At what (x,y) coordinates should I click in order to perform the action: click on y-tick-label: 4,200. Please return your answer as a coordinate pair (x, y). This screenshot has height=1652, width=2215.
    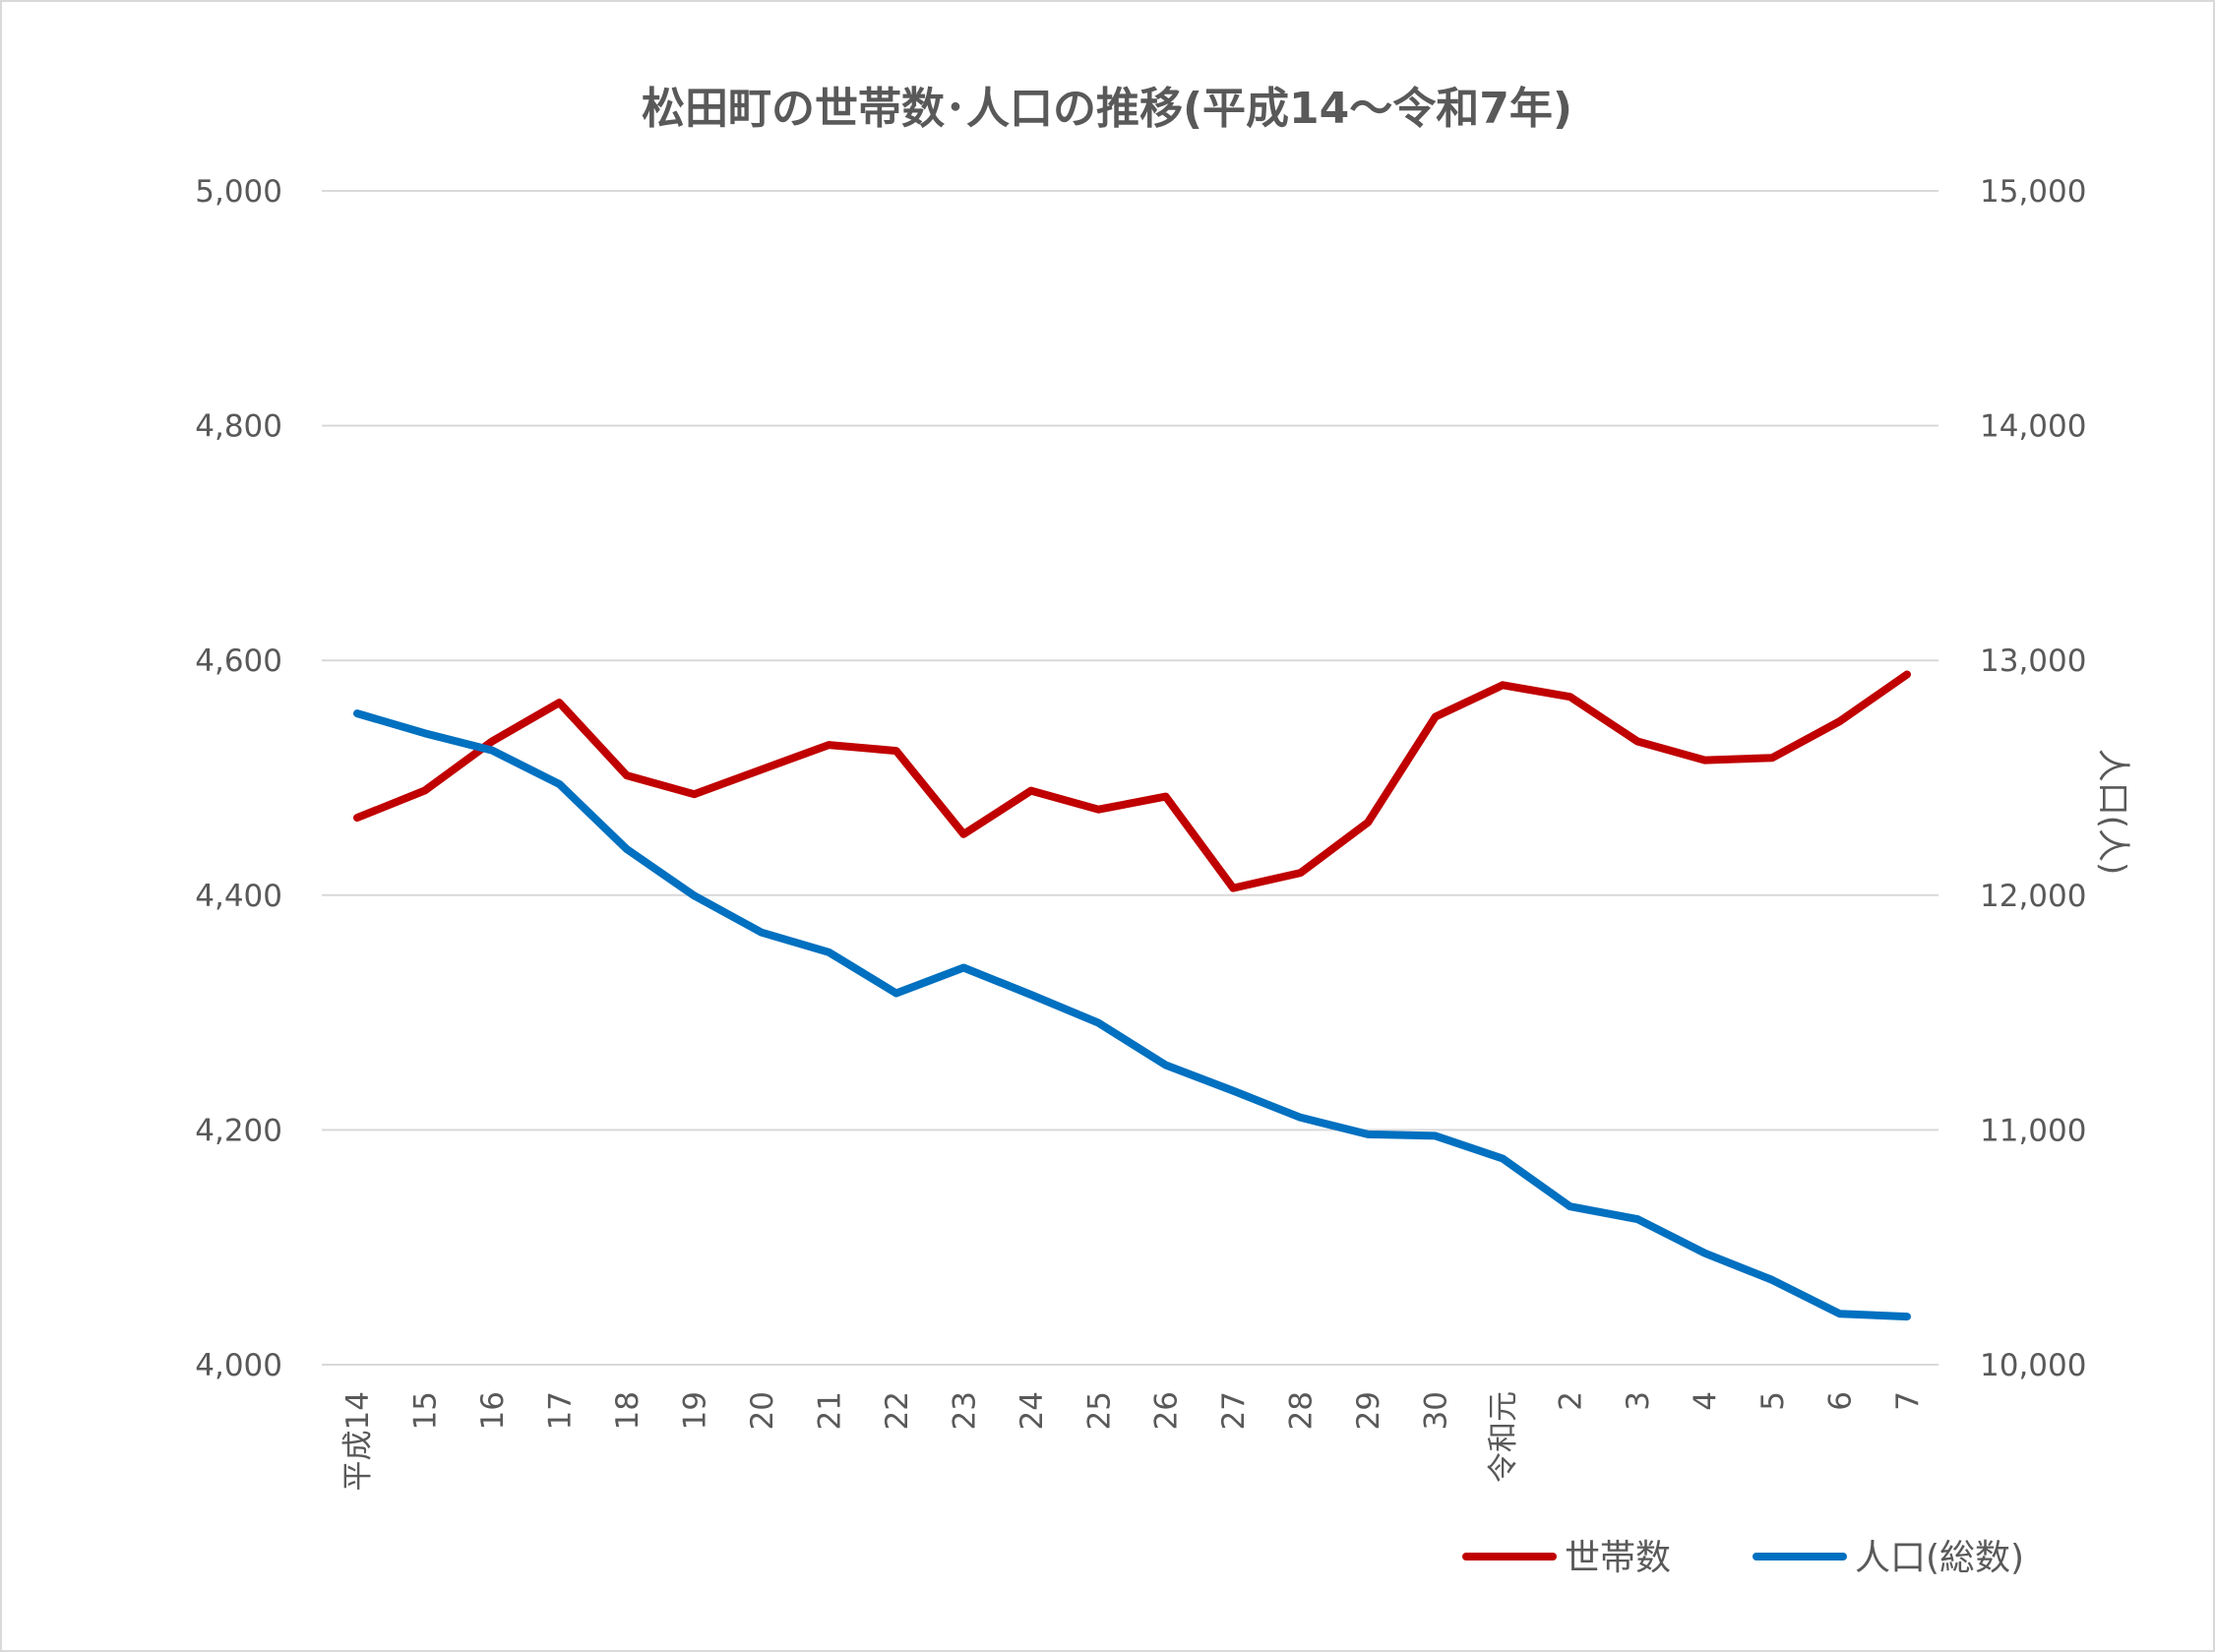
    Looking at the image, I should click on (238, 1130).